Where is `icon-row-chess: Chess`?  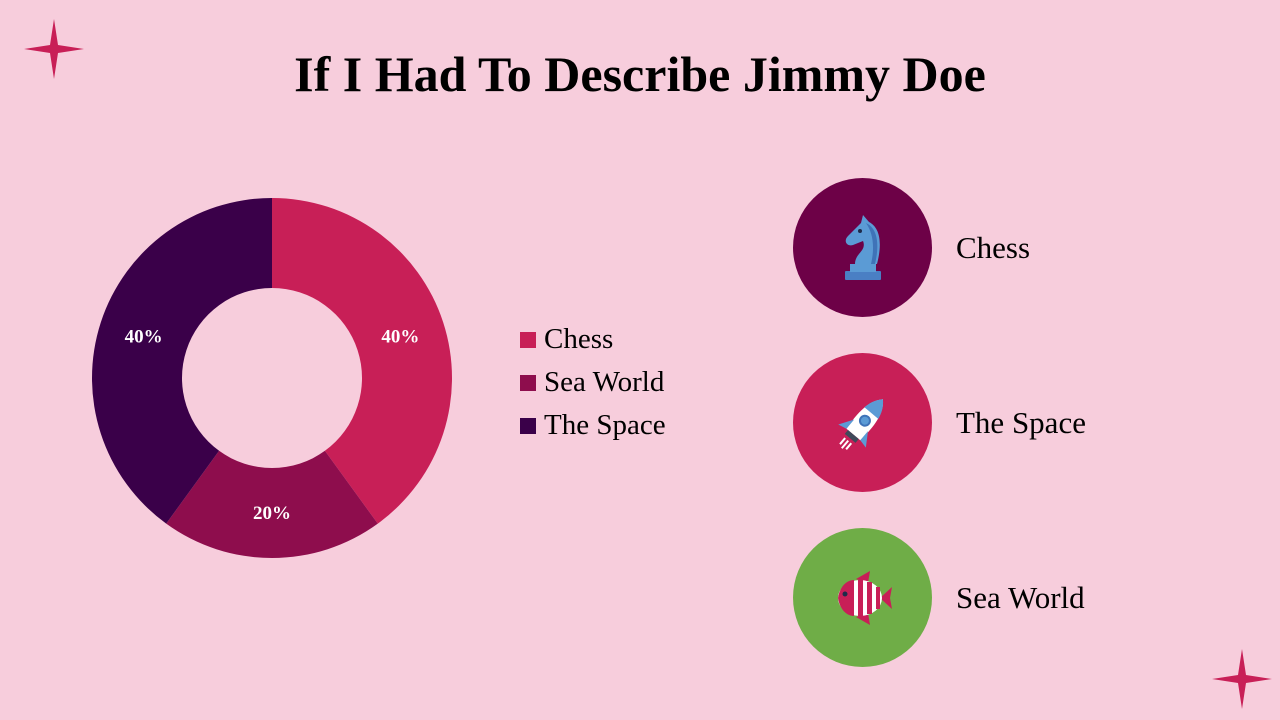
icon-row-chess: Chess is located at coordinates (911, 247).